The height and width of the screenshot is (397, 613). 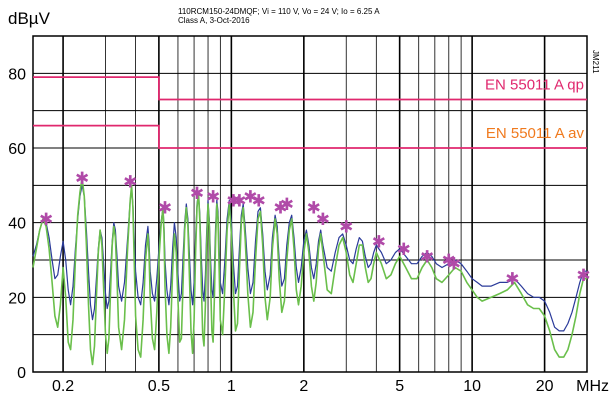 What do you see at coordinates (545, 386) in the screenshot?
I see `x-tick-label: 20` at bounding box center [545, 386].